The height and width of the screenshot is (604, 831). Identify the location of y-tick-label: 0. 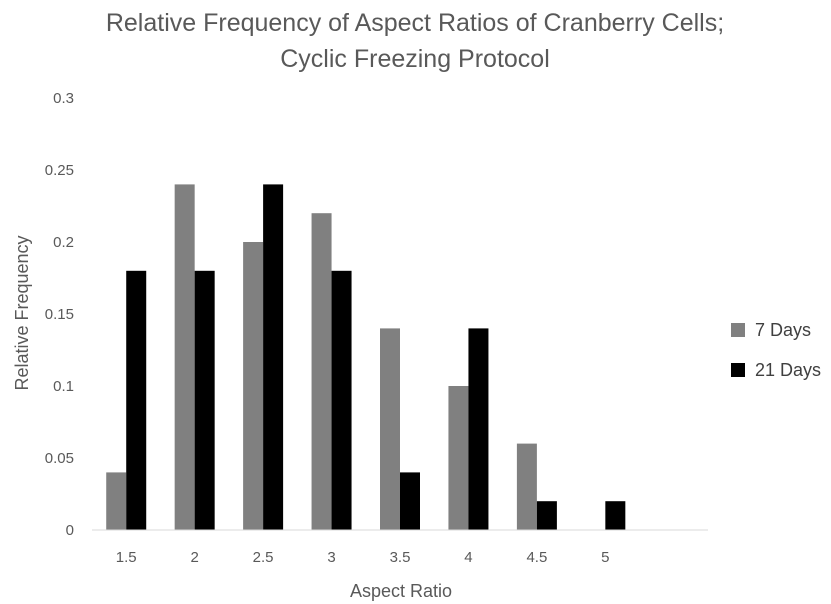
(70, 530).